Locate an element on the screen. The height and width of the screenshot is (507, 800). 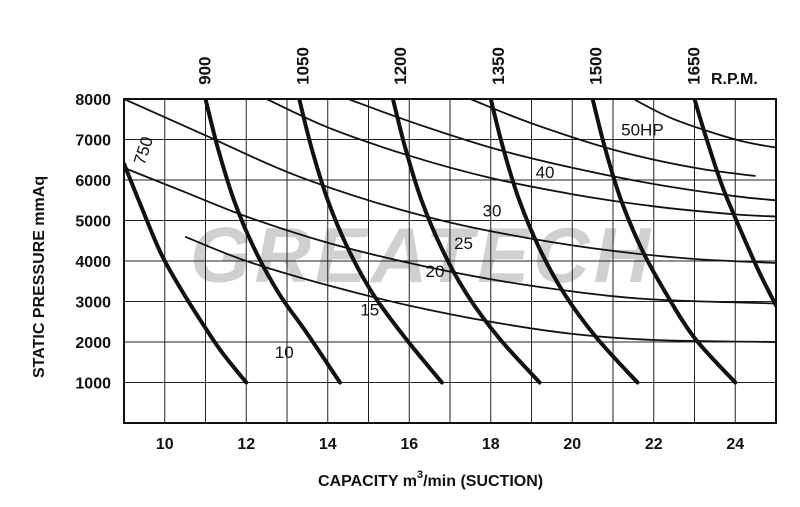
x-tick-label: 10 is located at coordinates (165, 444).